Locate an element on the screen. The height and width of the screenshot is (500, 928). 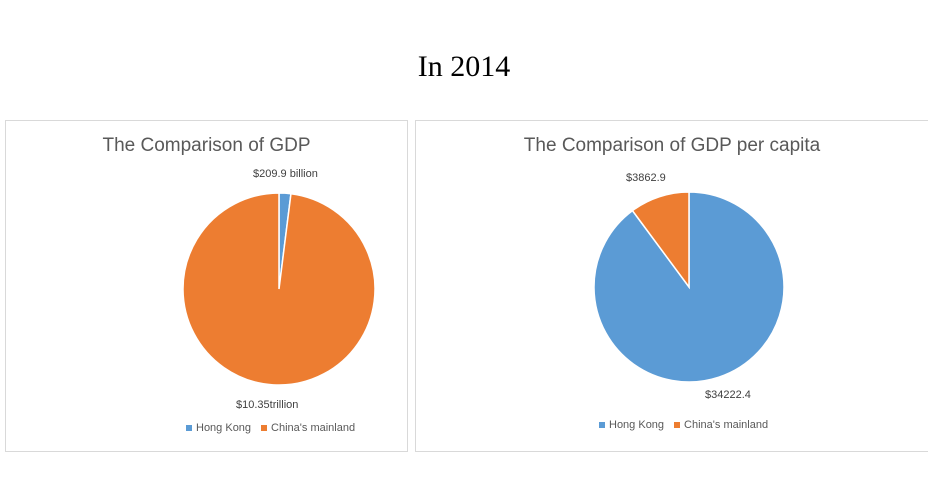
page-title: In 2014 is located at coordinates (464, 66).